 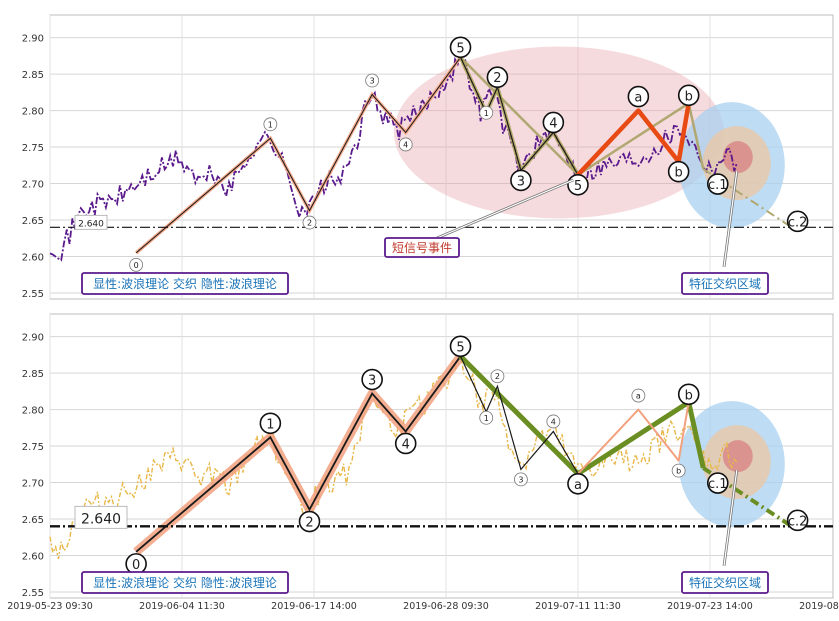 I want to click on feature-zone-text: 特征交织区域, so click(x=725, y=283).